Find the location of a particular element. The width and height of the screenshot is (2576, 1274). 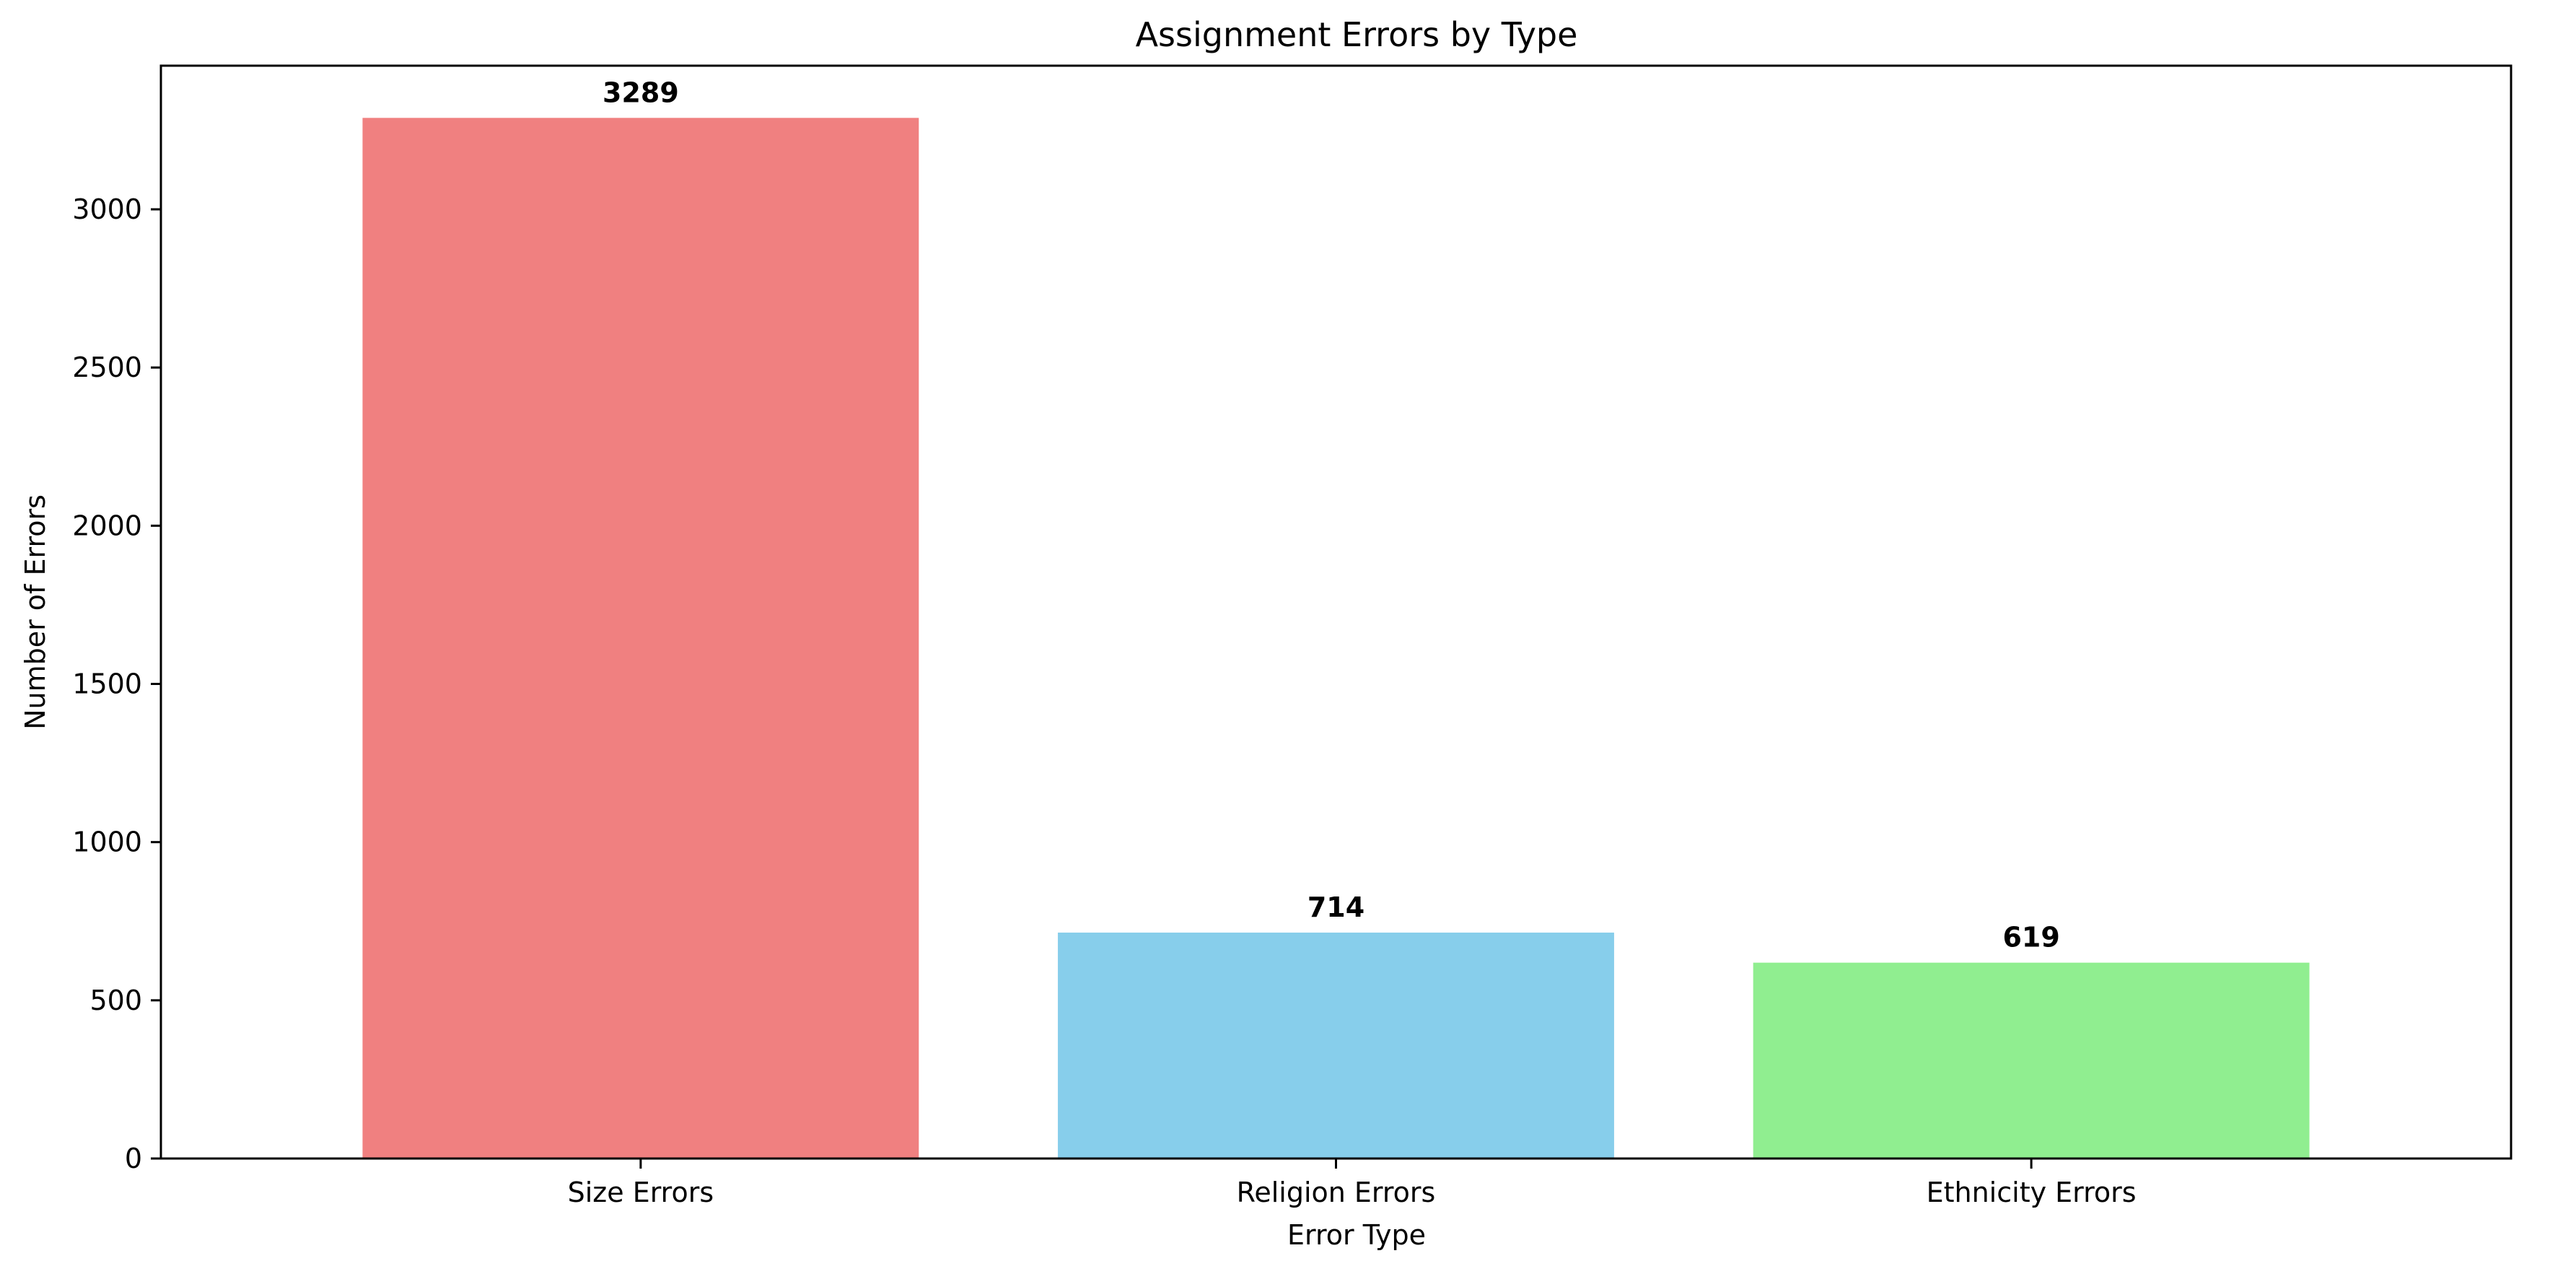

y-axis-ticks: 0 500 1000 1500 2000 2500 3000 is located at coordinates (116, 683).